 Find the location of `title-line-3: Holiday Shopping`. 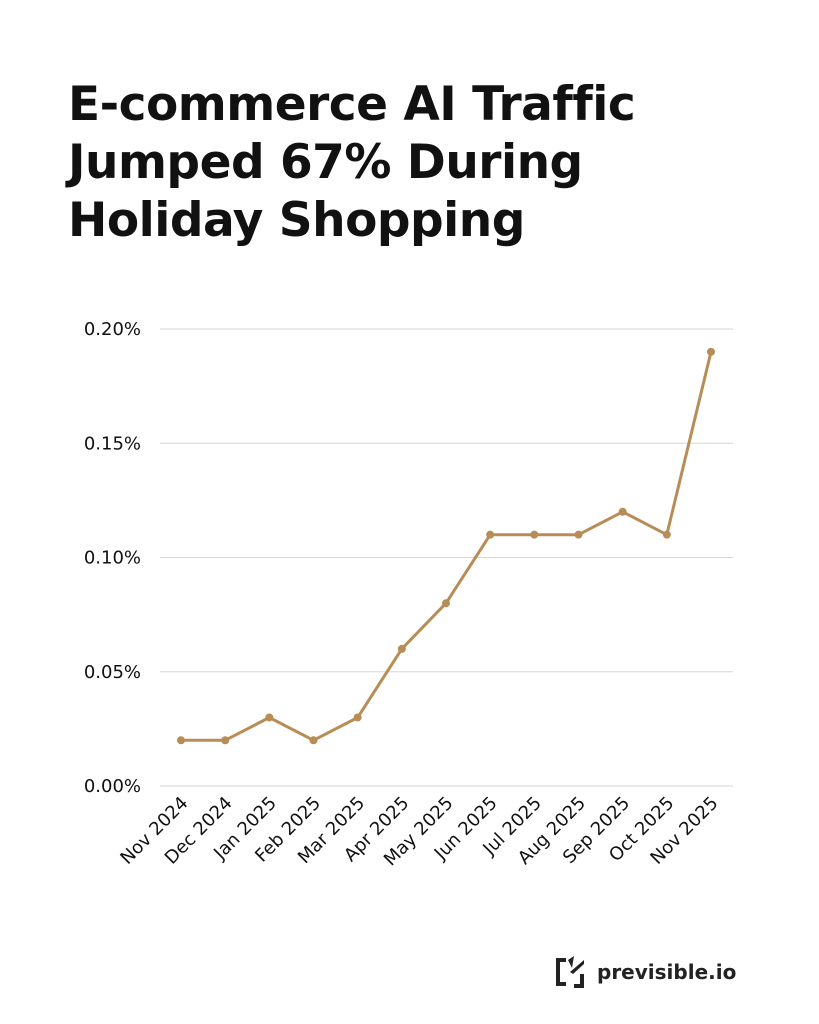

title-line-3: Holiday Shopping is located at coordinates (296, 220).